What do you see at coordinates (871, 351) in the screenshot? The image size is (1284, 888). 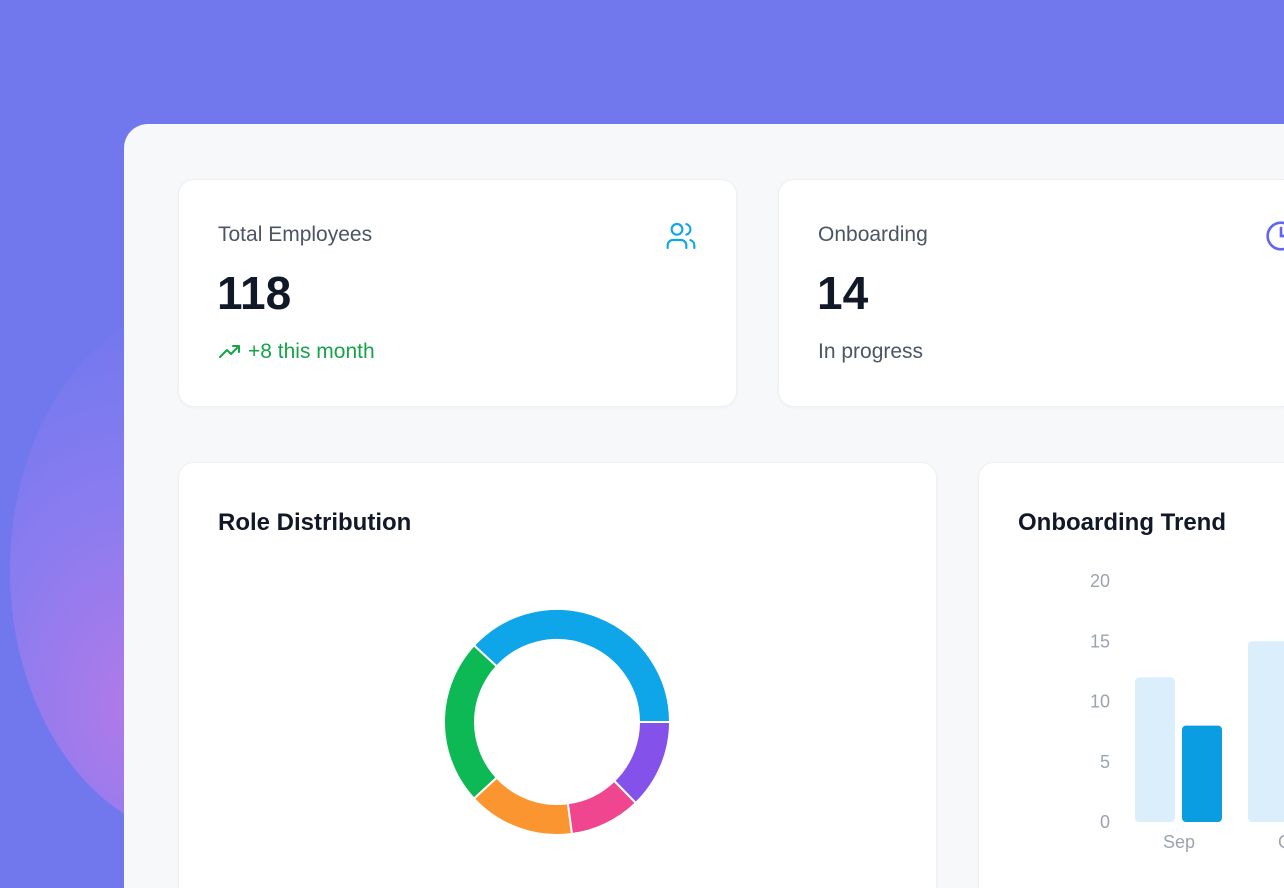 I see `stat-subtext: In progress` at bounding box center [871, 351].